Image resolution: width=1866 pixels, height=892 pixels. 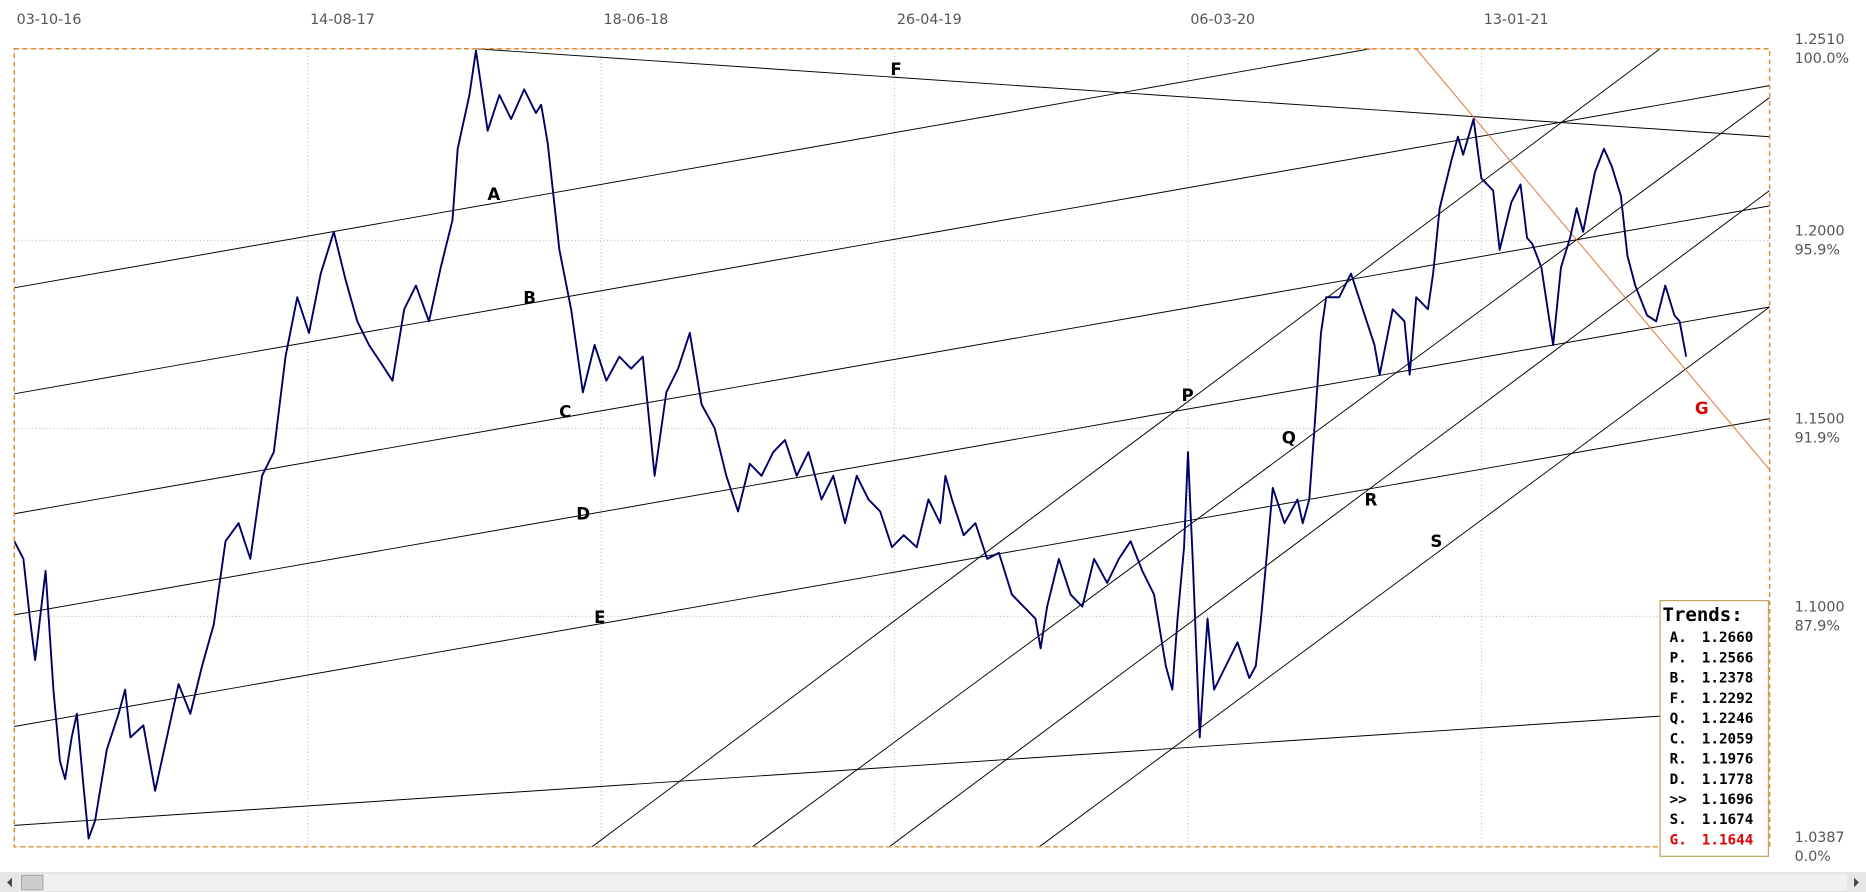 What do you see at coordinates (1856, 882) in the screenshot?
I see `scroll-right-arrow` at bounding box center [1856, 882].